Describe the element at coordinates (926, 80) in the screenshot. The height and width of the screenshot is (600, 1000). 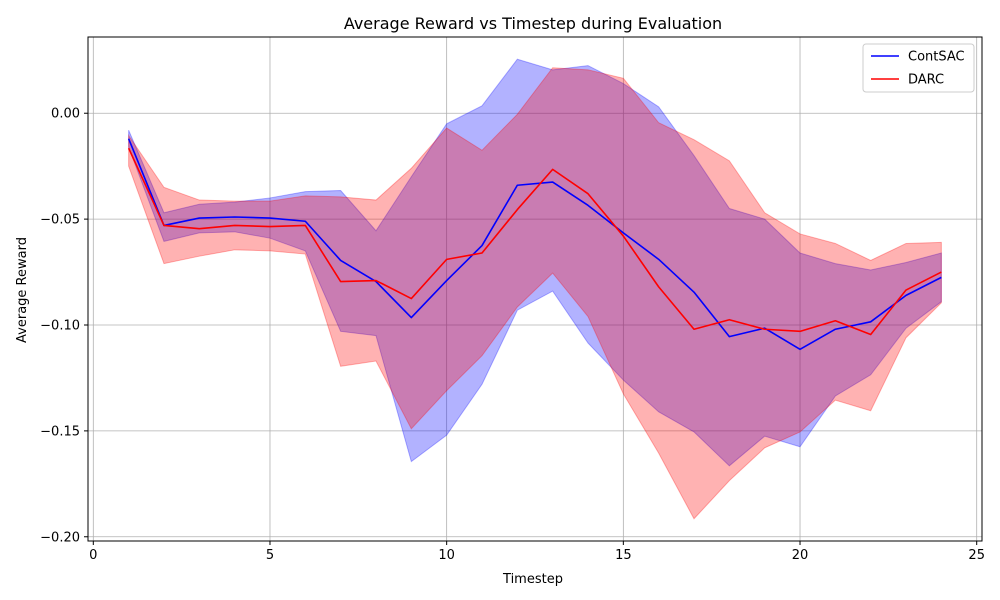
I see `legend-label-darc: DARC` at that location.